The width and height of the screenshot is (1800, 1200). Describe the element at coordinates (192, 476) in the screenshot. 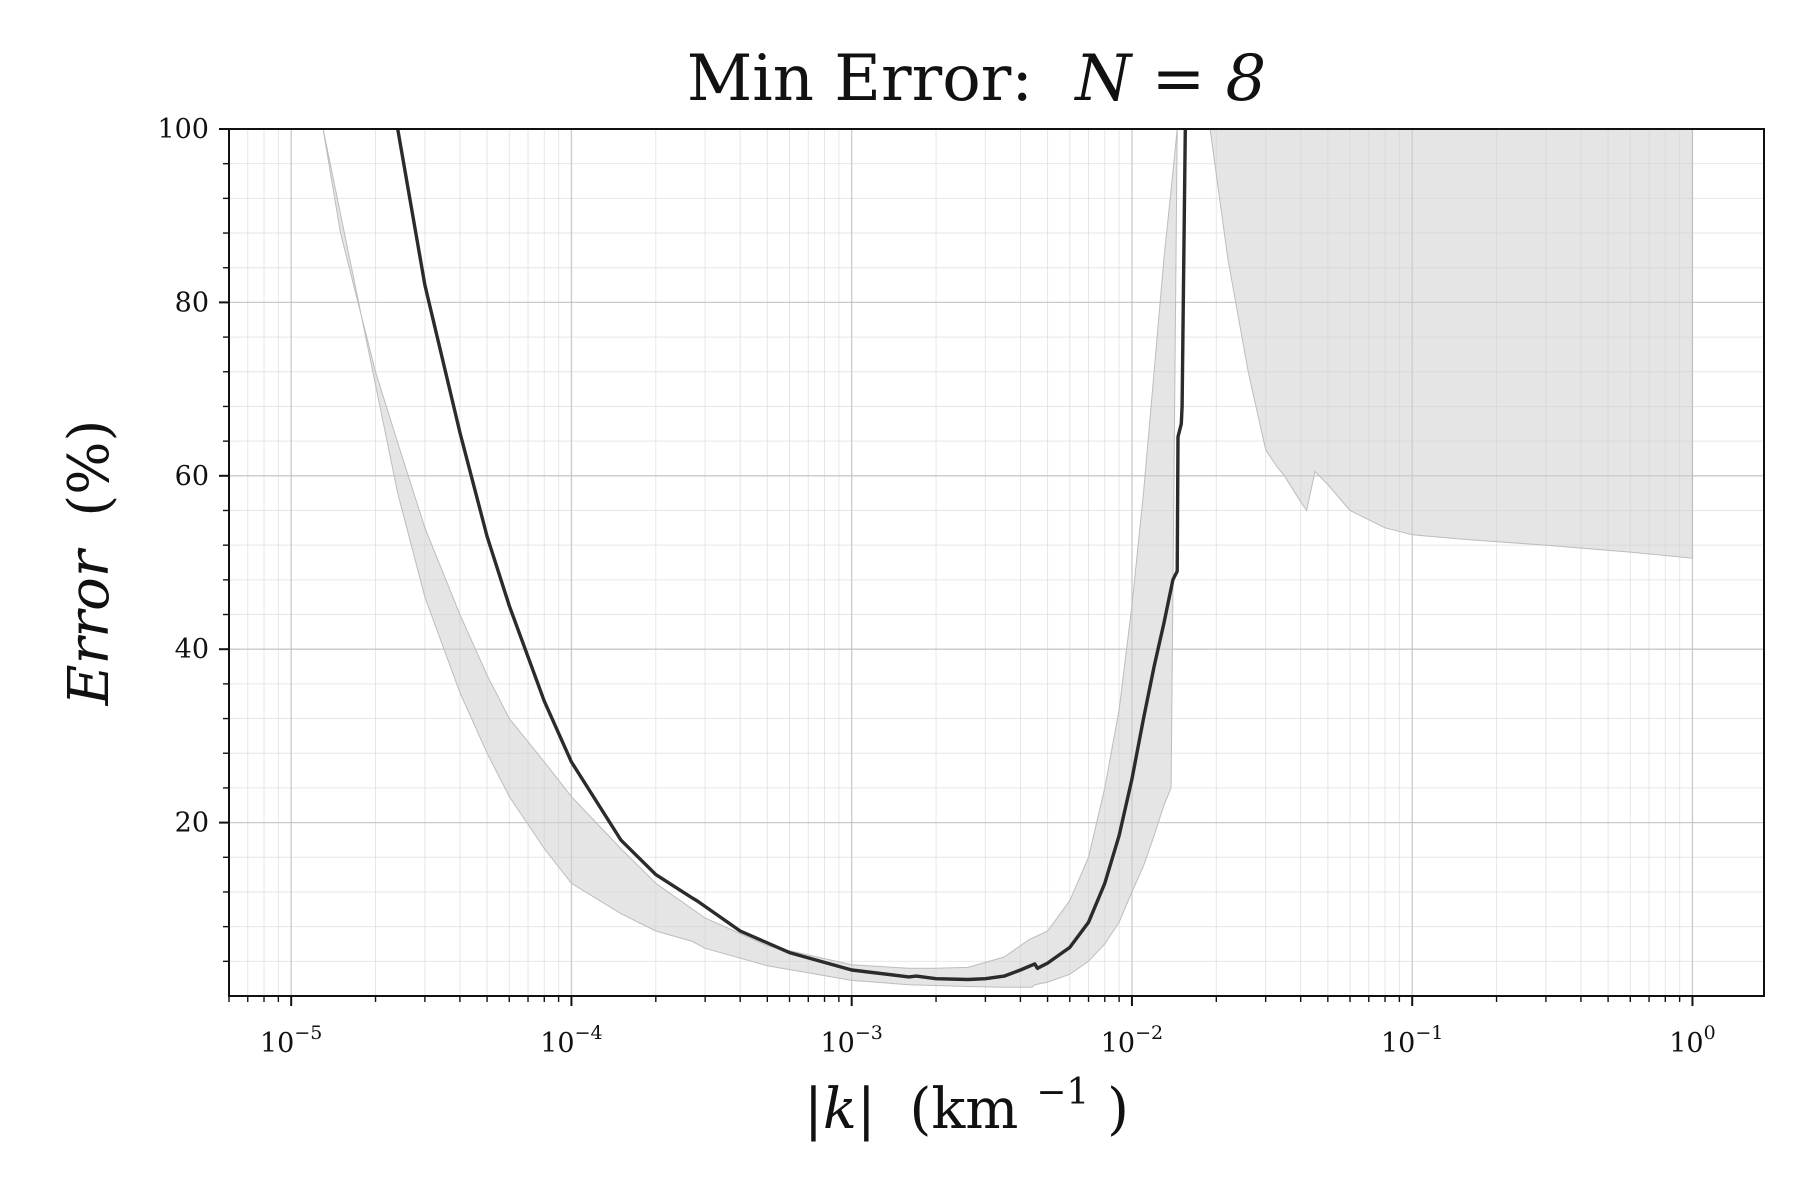

I see `y-tick-label: 60` at that location.